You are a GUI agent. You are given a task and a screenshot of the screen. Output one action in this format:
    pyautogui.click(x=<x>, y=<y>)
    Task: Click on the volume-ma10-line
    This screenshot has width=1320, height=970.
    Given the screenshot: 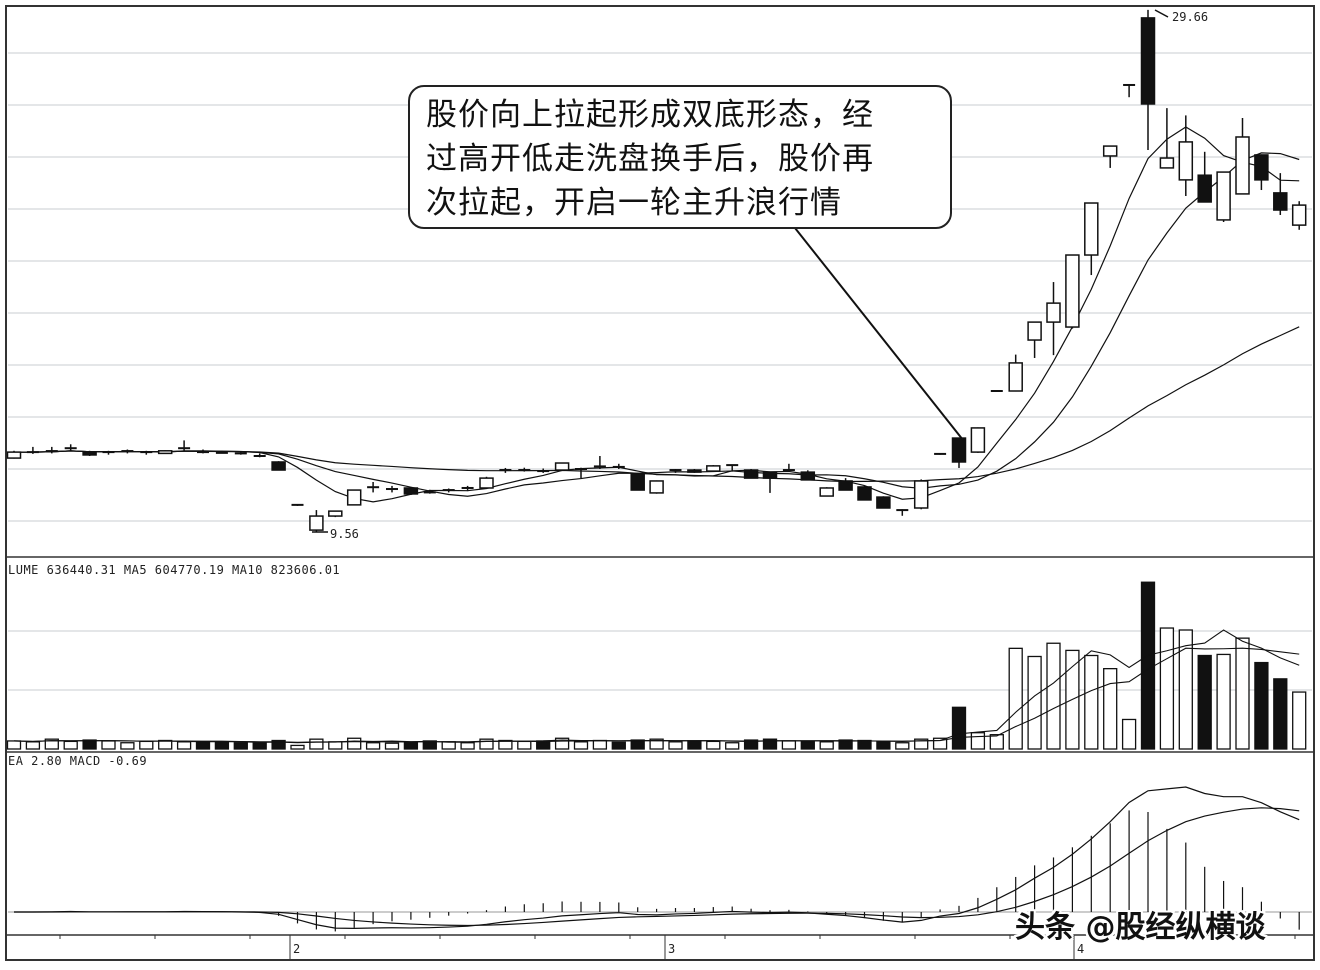 What is the action you would take?
    pyautogui.click(x=656, y=695)
    